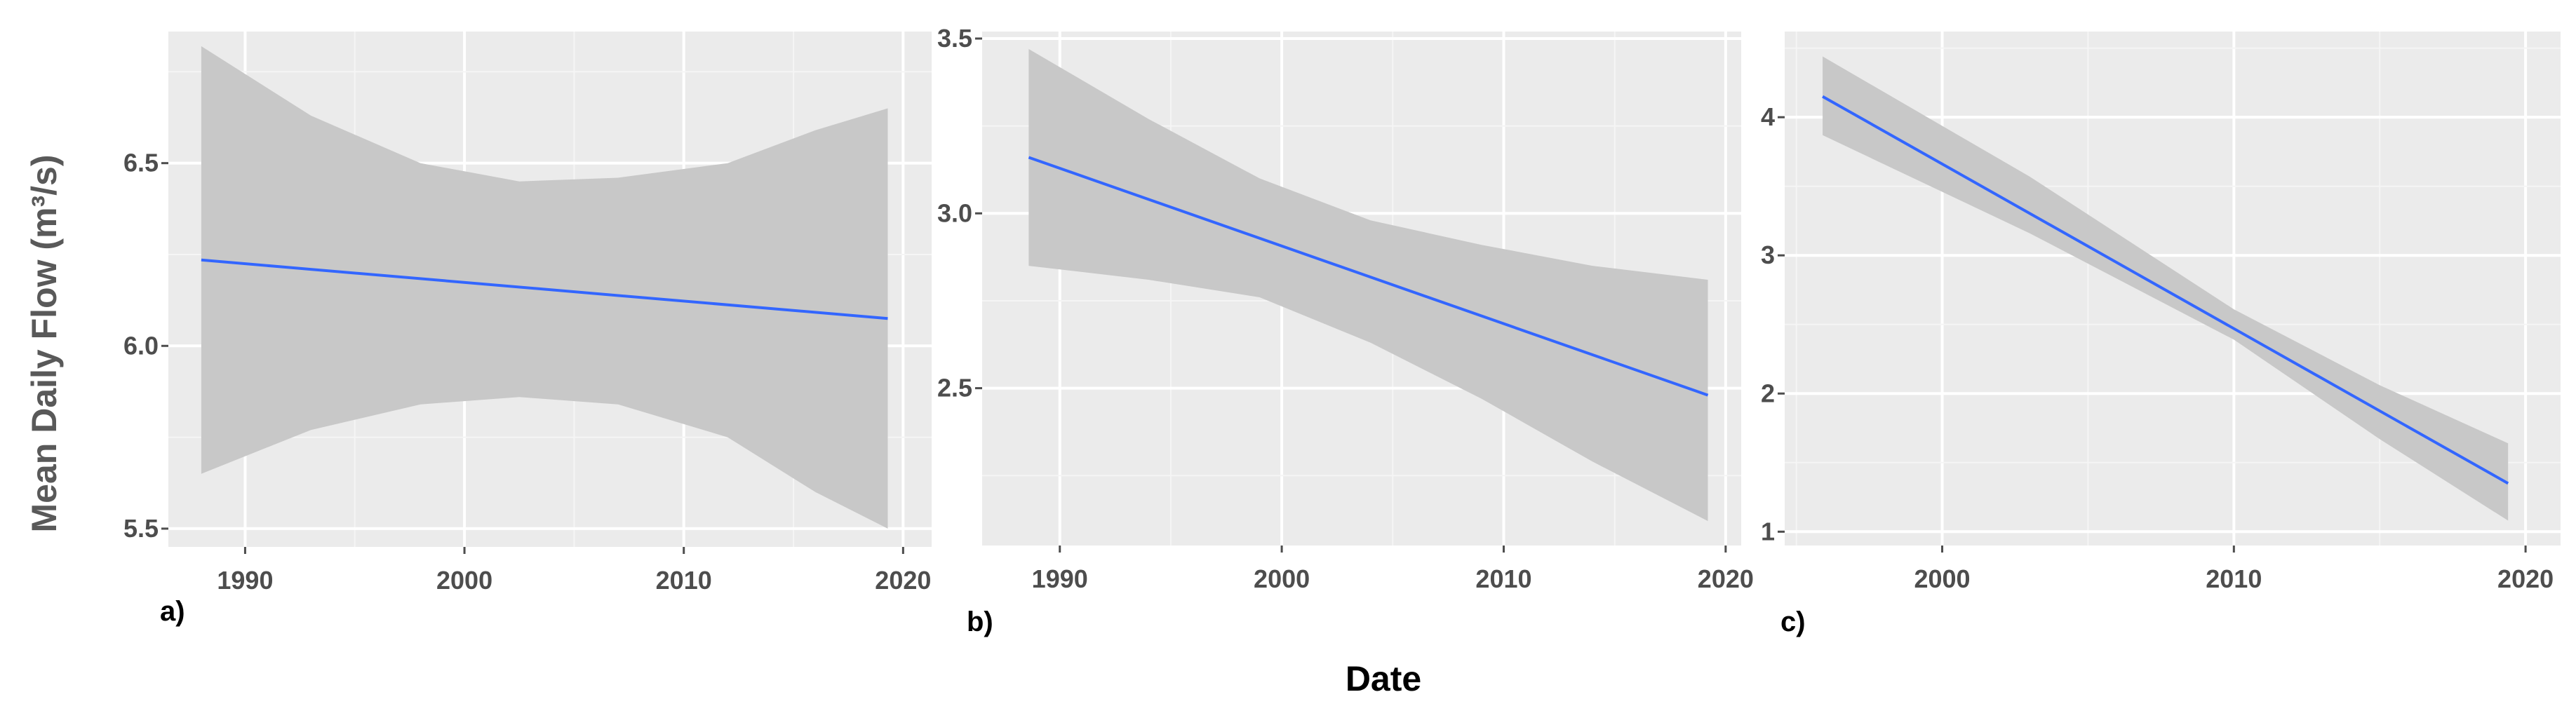  I want to click on x-axis-title: Date, so click(1383, 678).